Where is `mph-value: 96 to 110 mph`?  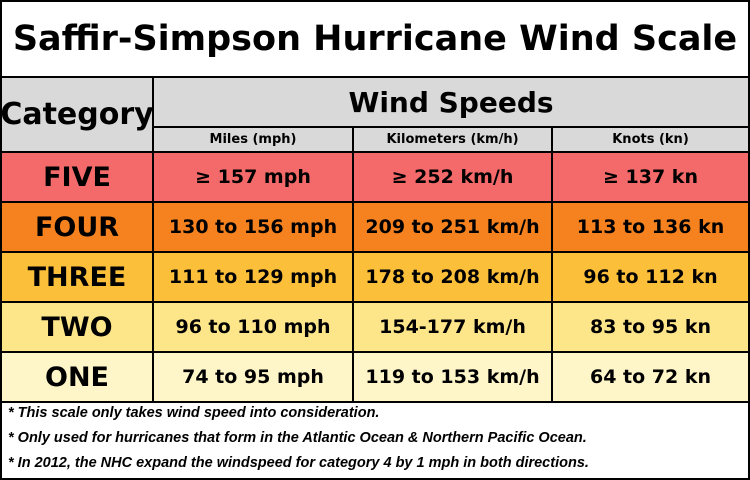 mph-value: 96 to 110 mph is located at coordinates (254, 328).